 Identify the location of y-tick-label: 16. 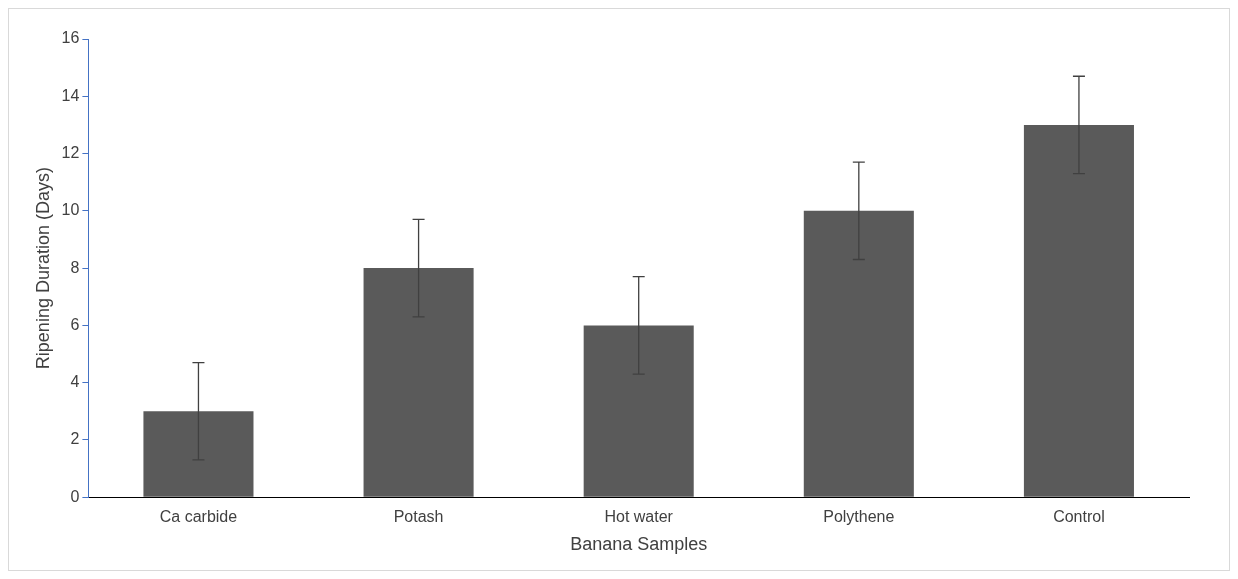
(70, 38).